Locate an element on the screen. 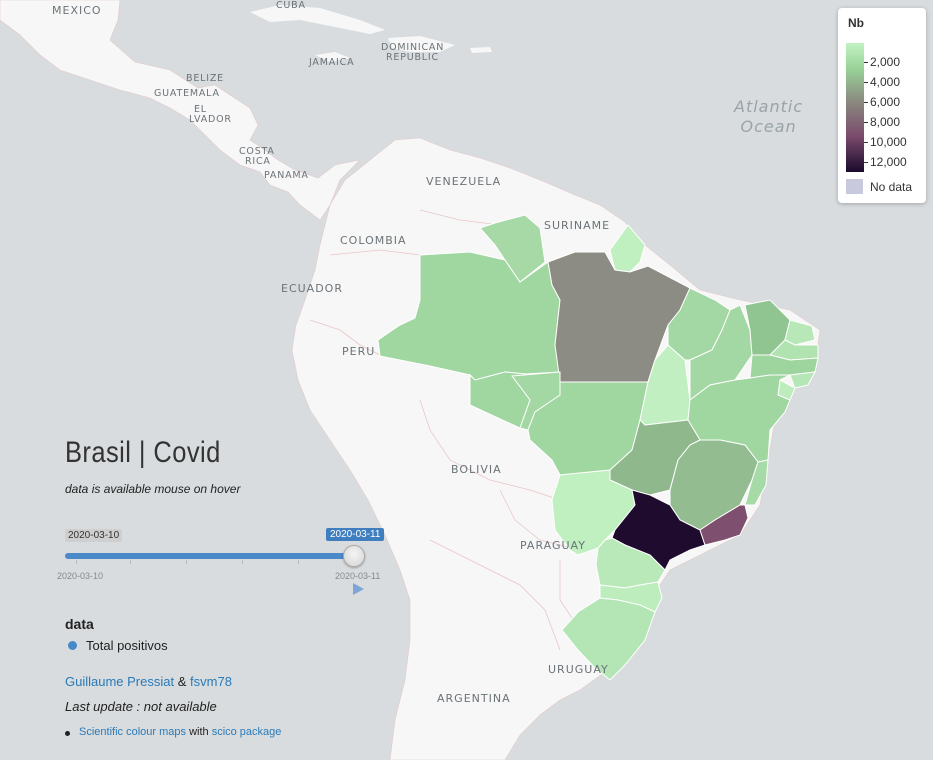 Image resolution: width=933 pixels, height=760 pixels. label-paraguay: PARAGUAY is located at coordinates (553, 545).